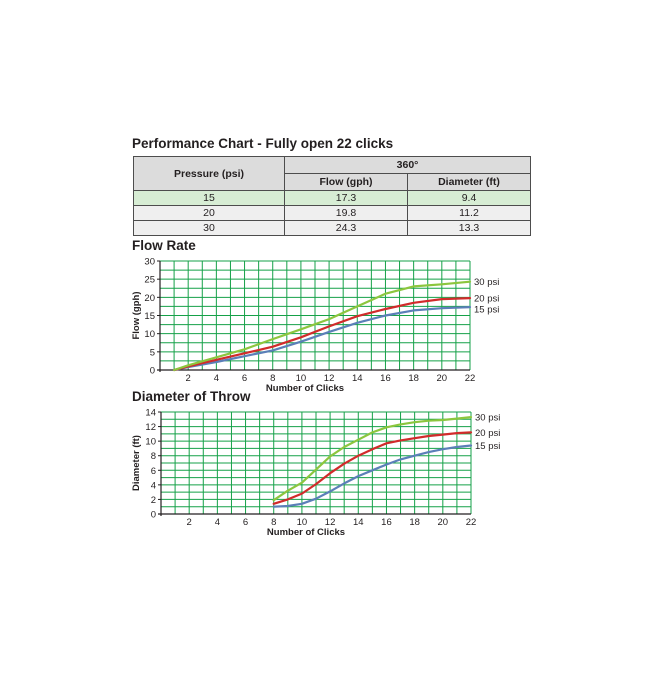 The height and width of the screenshot is (676, 659). Describe the element at coordinates (149, 298) in the screenshot. I see `y-tick-label: 20` at that location.